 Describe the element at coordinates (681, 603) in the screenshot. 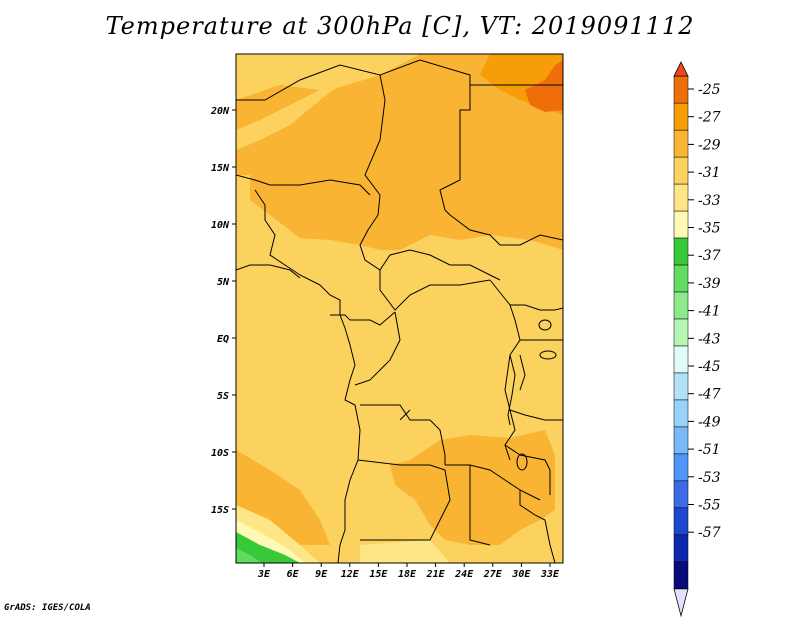

I see `colorbar-bottom-arrow` at that location.